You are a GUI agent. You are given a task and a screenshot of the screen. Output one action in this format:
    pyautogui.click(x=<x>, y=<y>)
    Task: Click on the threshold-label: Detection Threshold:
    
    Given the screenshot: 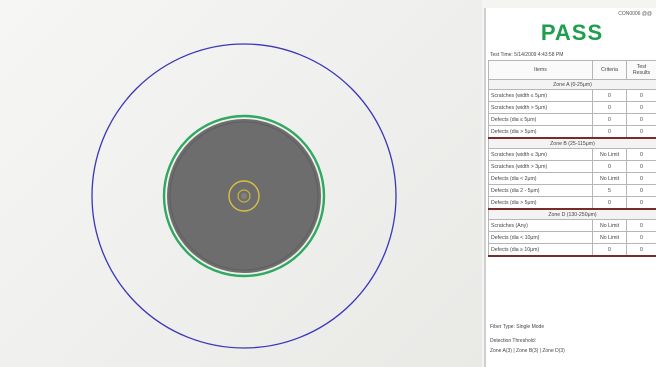 What is the action you would take?
    pyautogui.click(x=513, y=341)
    